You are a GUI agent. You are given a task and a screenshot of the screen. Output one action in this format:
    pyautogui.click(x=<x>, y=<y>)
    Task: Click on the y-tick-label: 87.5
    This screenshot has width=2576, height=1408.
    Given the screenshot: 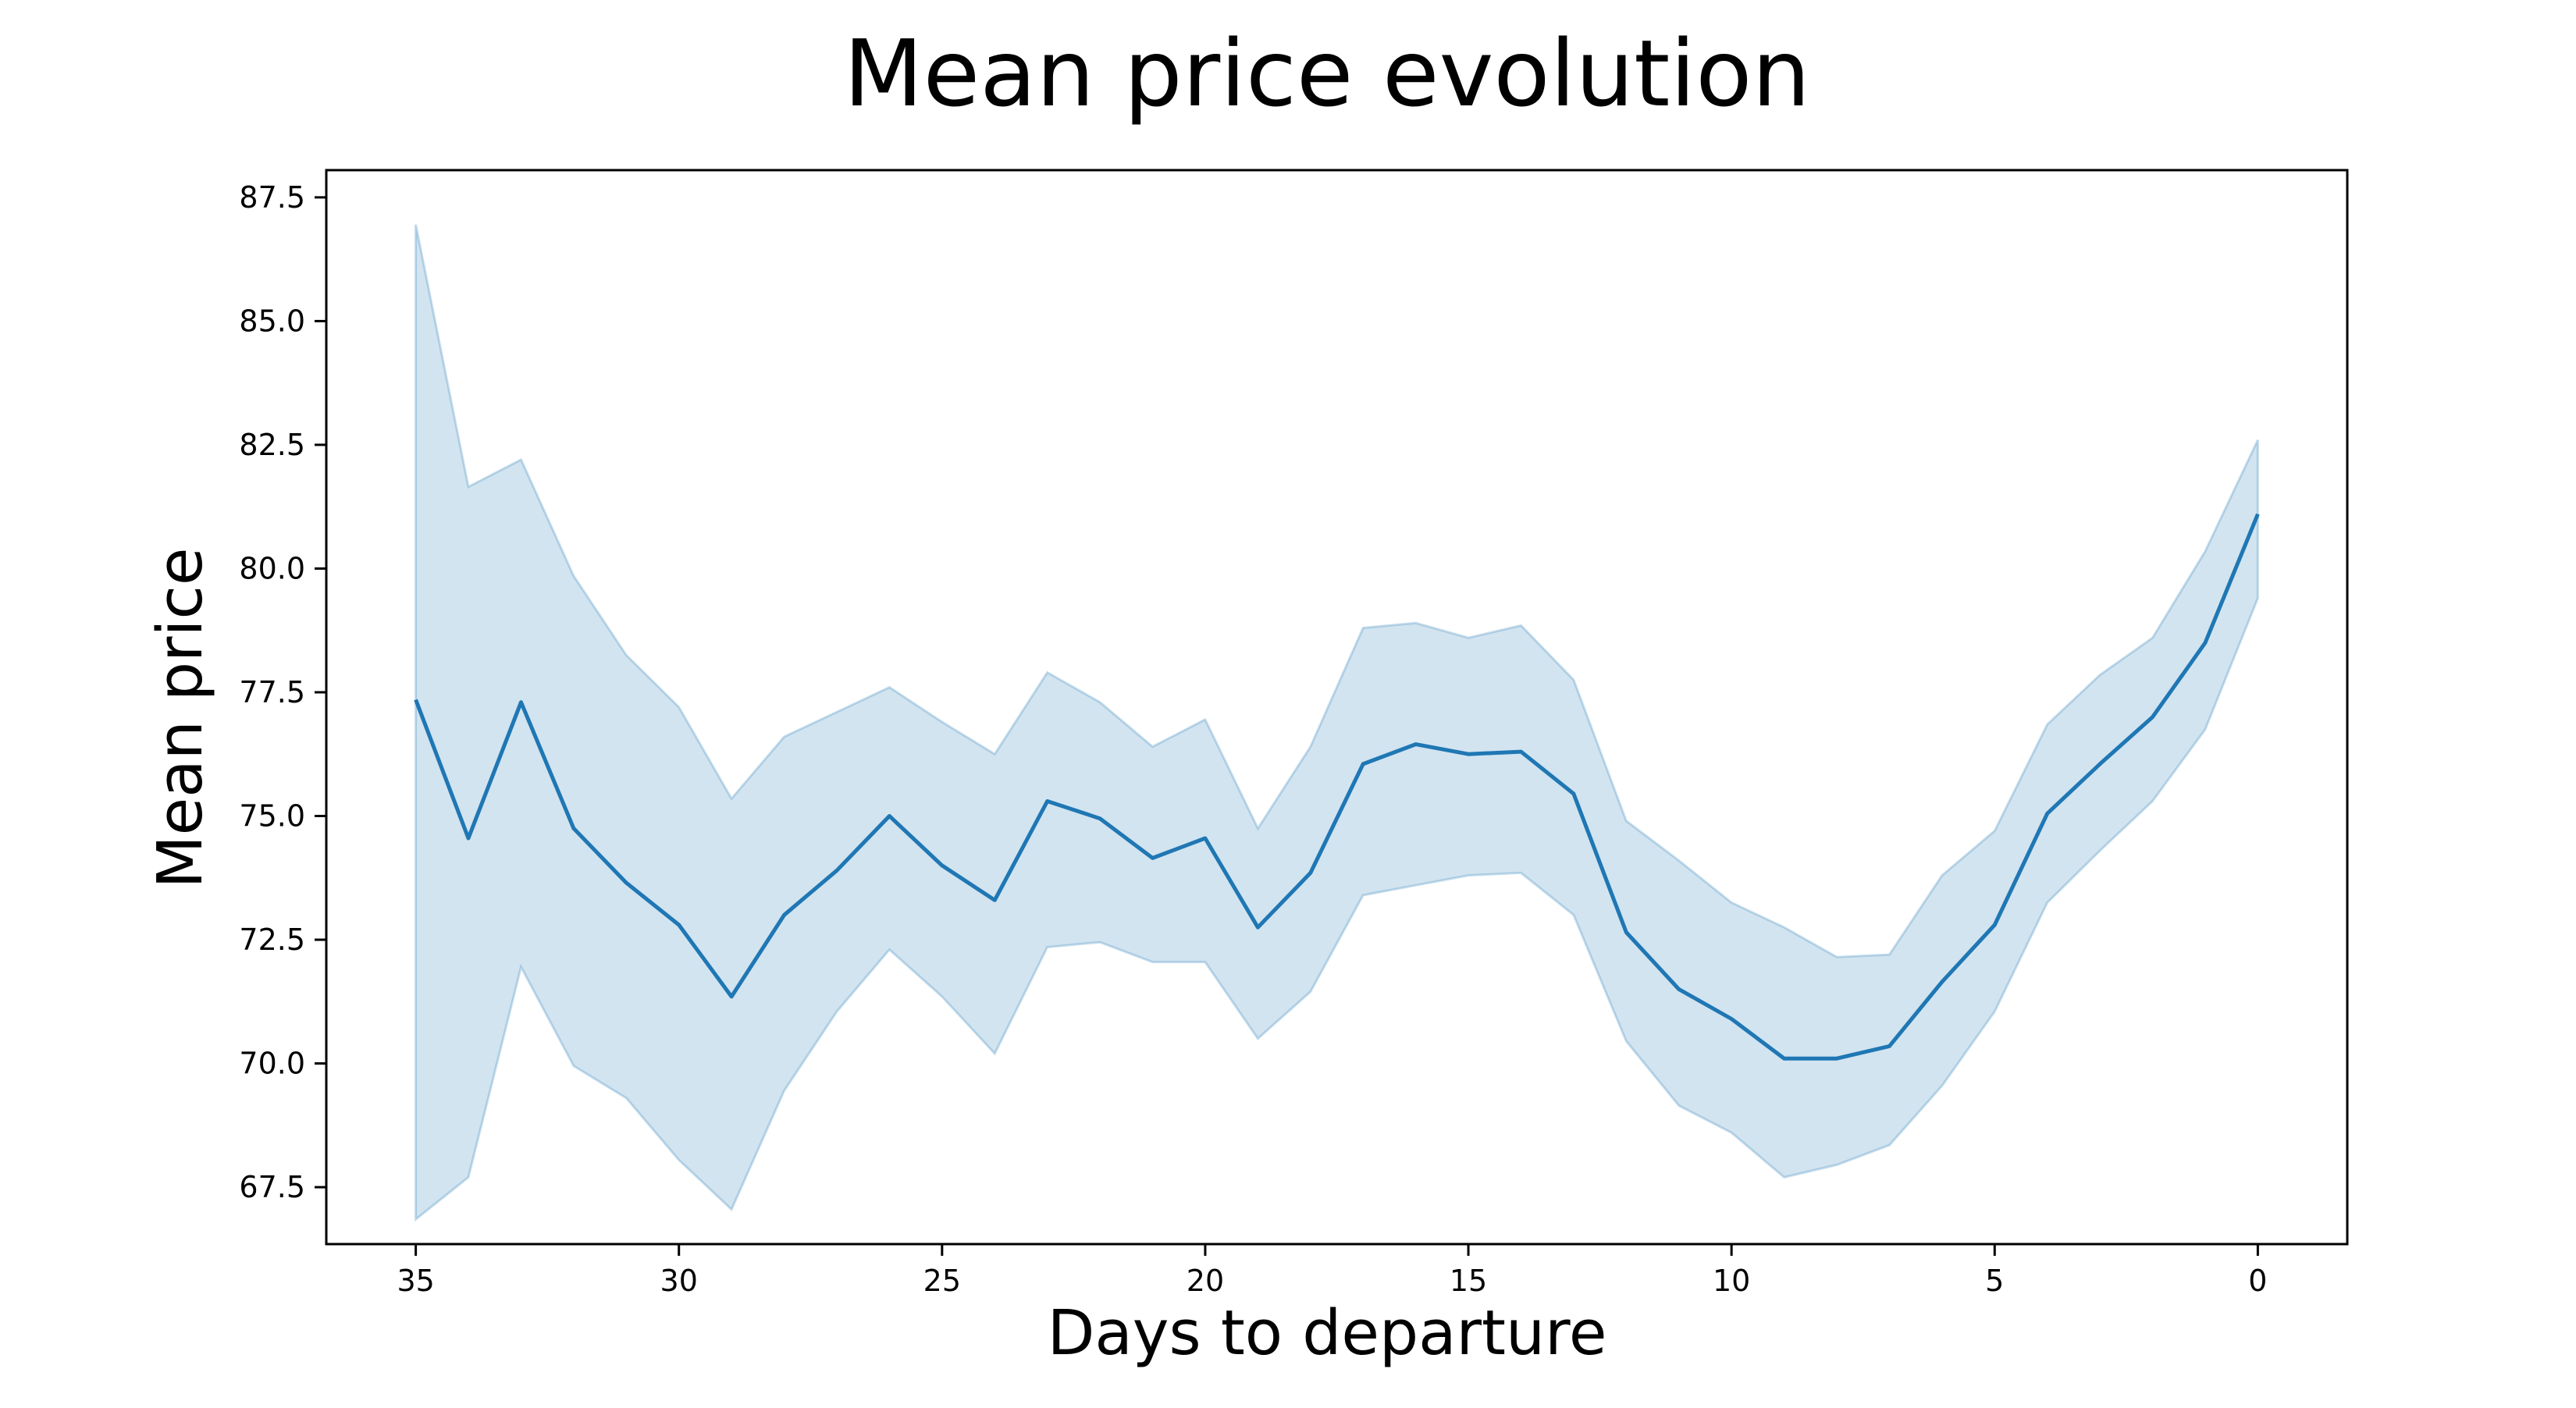 What is the action you would take?
    pyautogui.click(x=272, y=197)
    